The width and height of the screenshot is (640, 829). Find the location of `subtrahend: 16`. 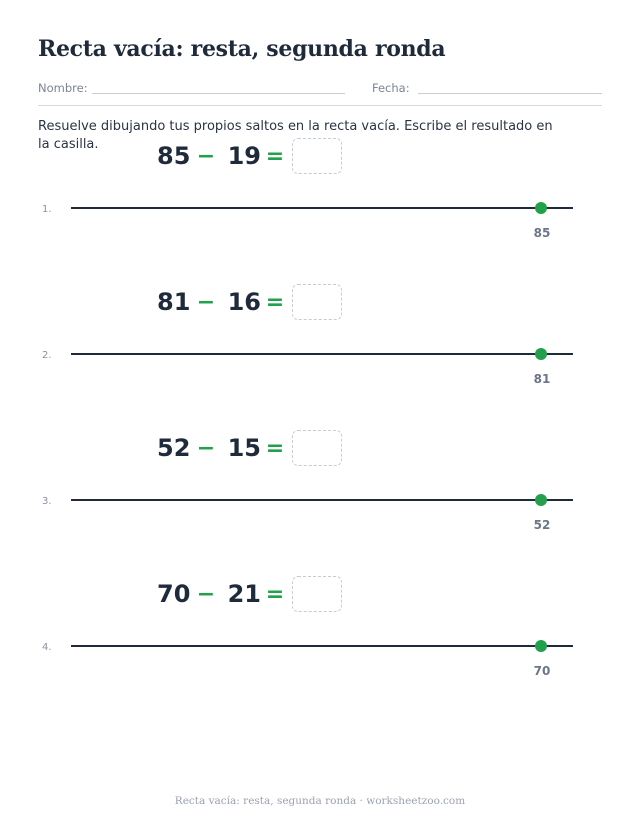

subtrahend: 16 is located at coordinates (244, 302).